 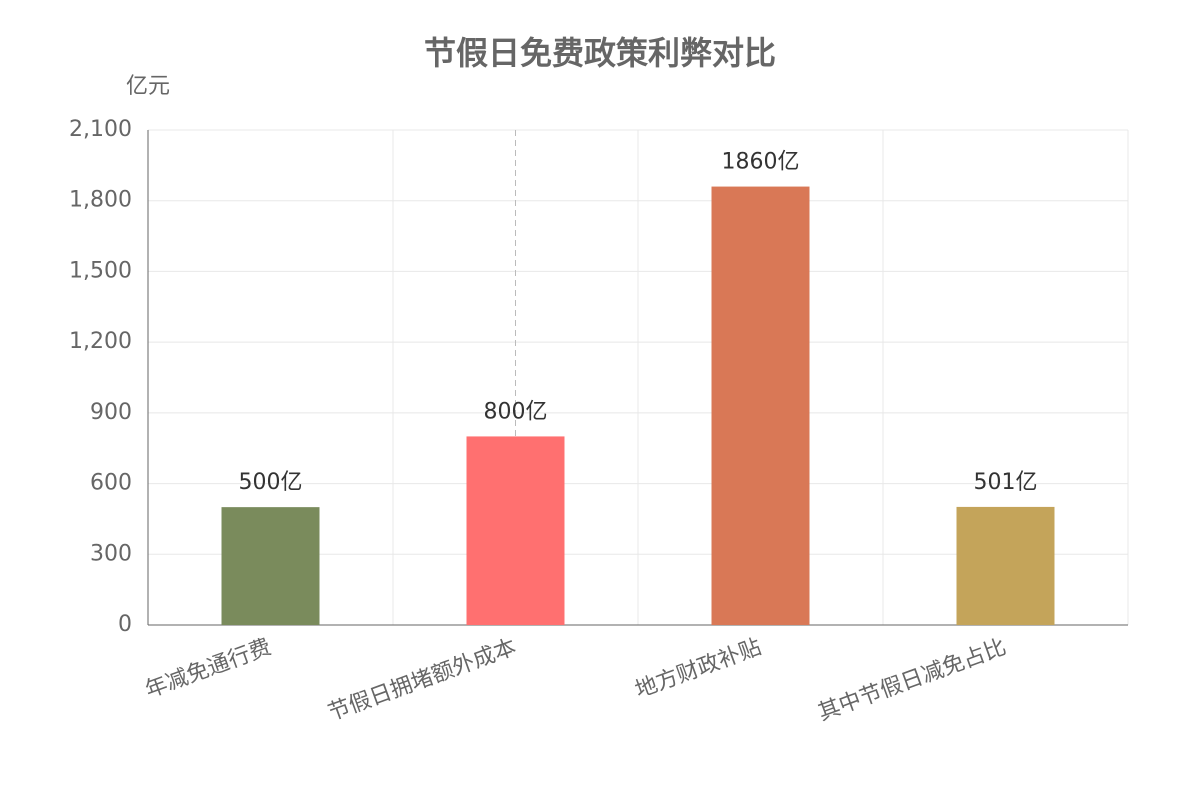 What do you see at coordinates (100, 341) in the screenshot?
I see `y-tick-label: 1,200` at bounding box center [100, 341].